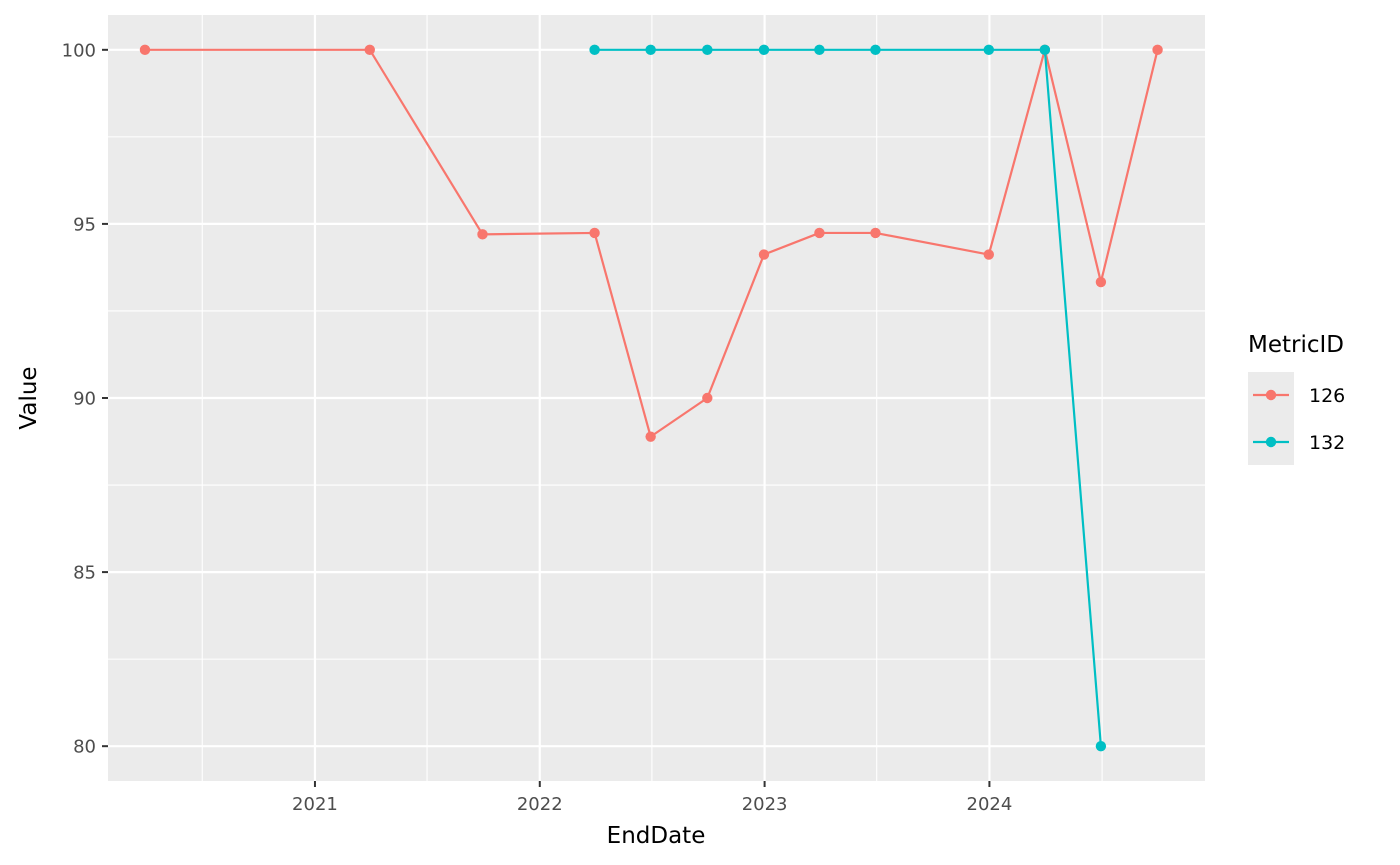 The height and width of the screenshot is (865, 1400). Describe the element at coordinates (84, 399) in the screenshot. I see `y-tick-label: 90` at that location.